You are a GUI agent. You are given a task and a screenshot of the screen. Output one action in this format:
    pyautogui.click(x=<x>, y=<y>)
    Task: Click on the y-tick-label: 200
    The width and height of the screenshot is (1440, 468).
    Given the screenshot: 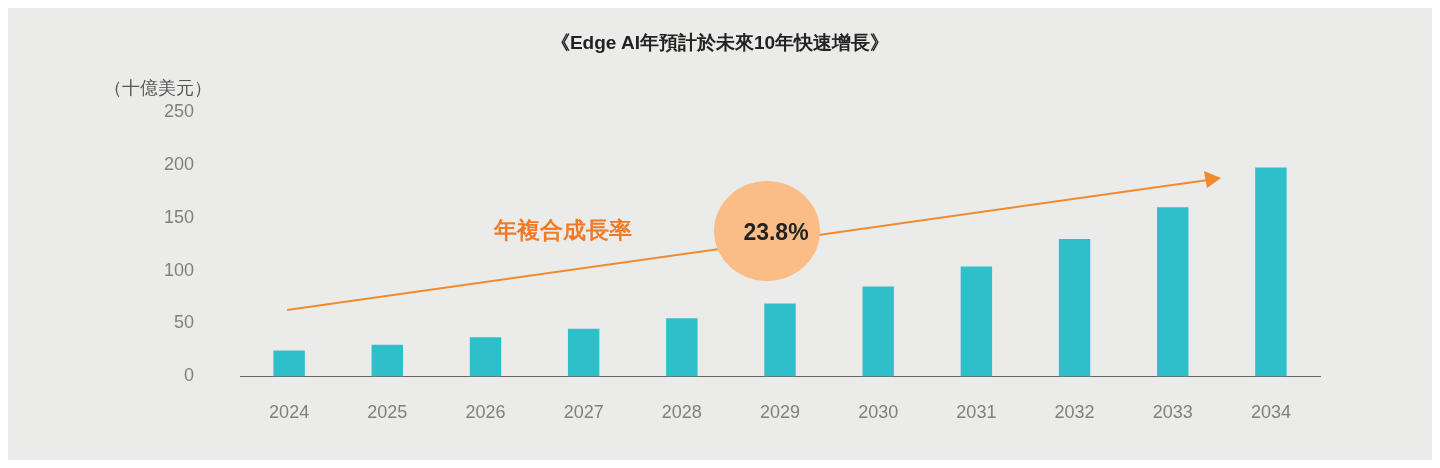 What is the action you would take?
    pyautogui.click(x=179, y=163)
    